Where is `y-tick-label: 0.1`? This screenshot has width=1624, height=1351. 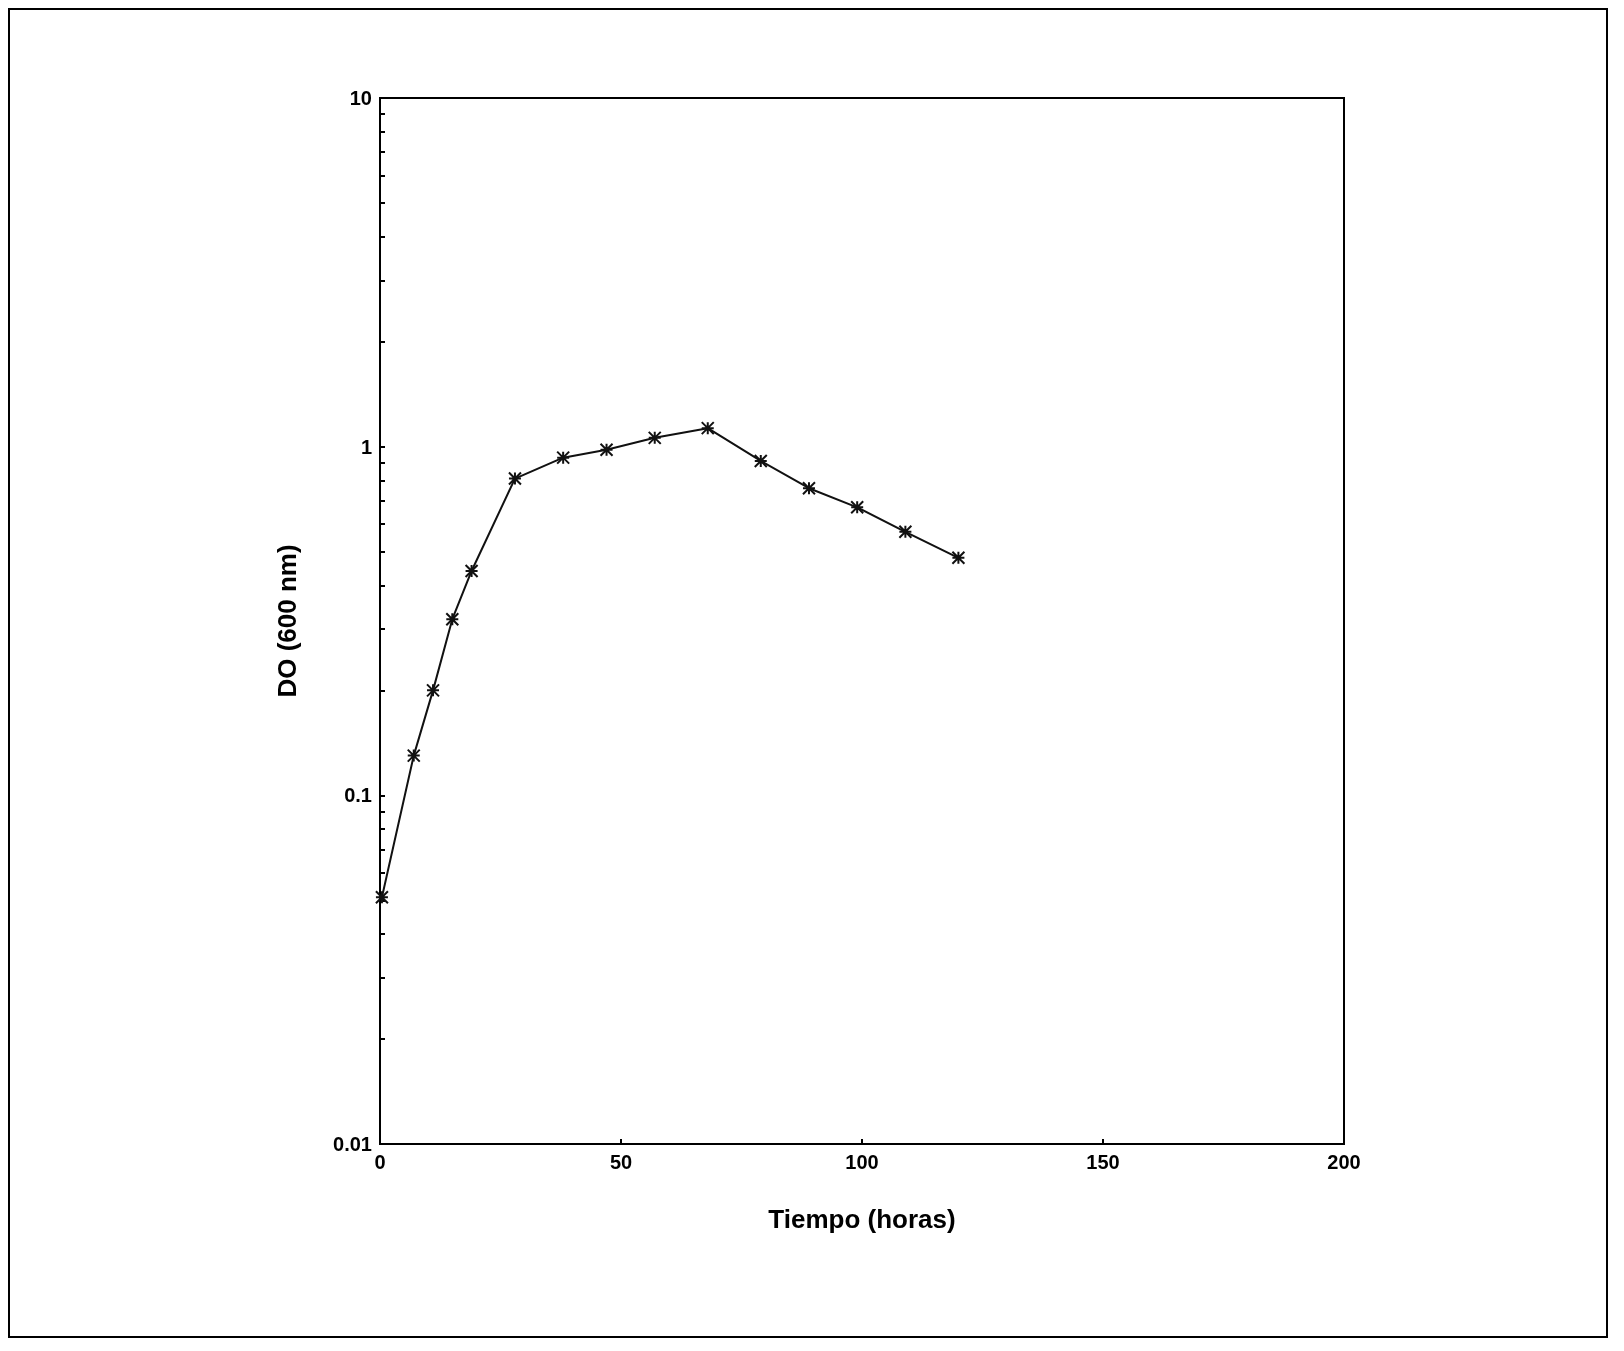 y-tick-label: 0.1 is located at coordinates (358, 795).